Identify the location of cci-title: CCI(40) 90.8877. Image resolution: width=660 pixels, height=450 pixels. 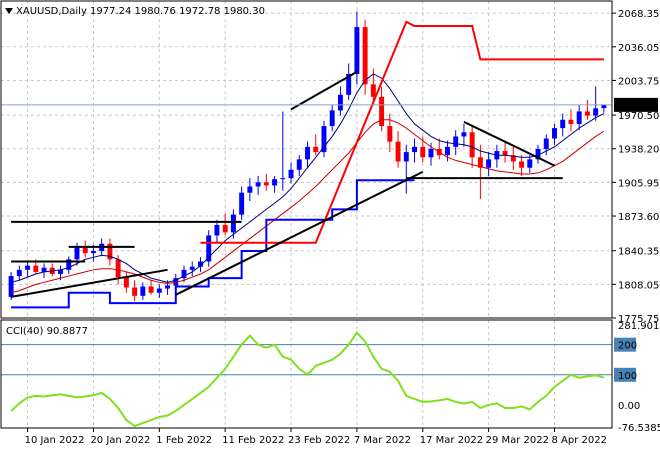
(47, 331).